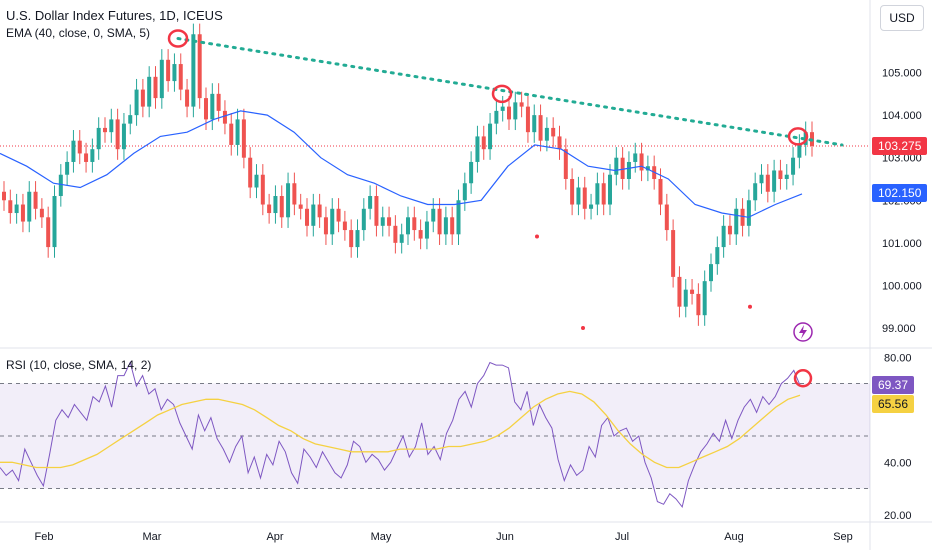 Image resolution: width=932 pixels, height=555 pixels. I want to click on currency-button: USD, so click(902, 18).